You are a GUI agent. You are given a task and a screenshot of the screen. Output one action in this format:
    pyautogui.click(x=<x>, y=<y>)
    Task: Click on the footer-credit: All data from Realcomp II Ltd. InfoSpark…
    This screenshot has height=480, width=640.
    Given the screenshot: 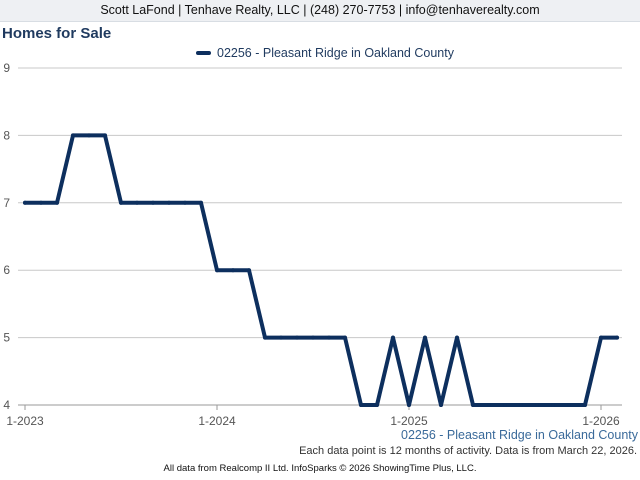 What is the action you would take?
    pyautogui.click(x=320, y=468)
    